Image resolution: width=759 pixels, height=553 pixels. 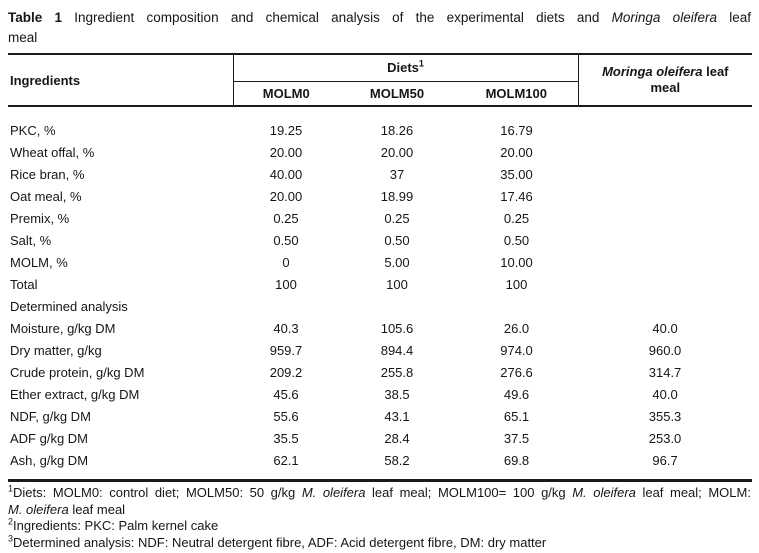 I want to click on column-header-molm100: MOLM100, so click(x=517, y=94).